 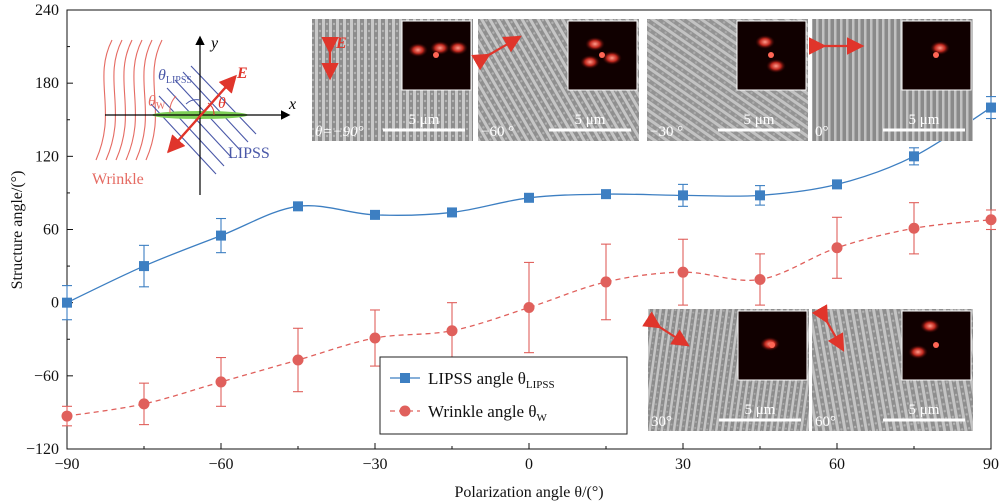 What do you see at coordinates (46, 376) in the screenshot?
I see `y-tick-label: −60` at bounding box center [46, 376].